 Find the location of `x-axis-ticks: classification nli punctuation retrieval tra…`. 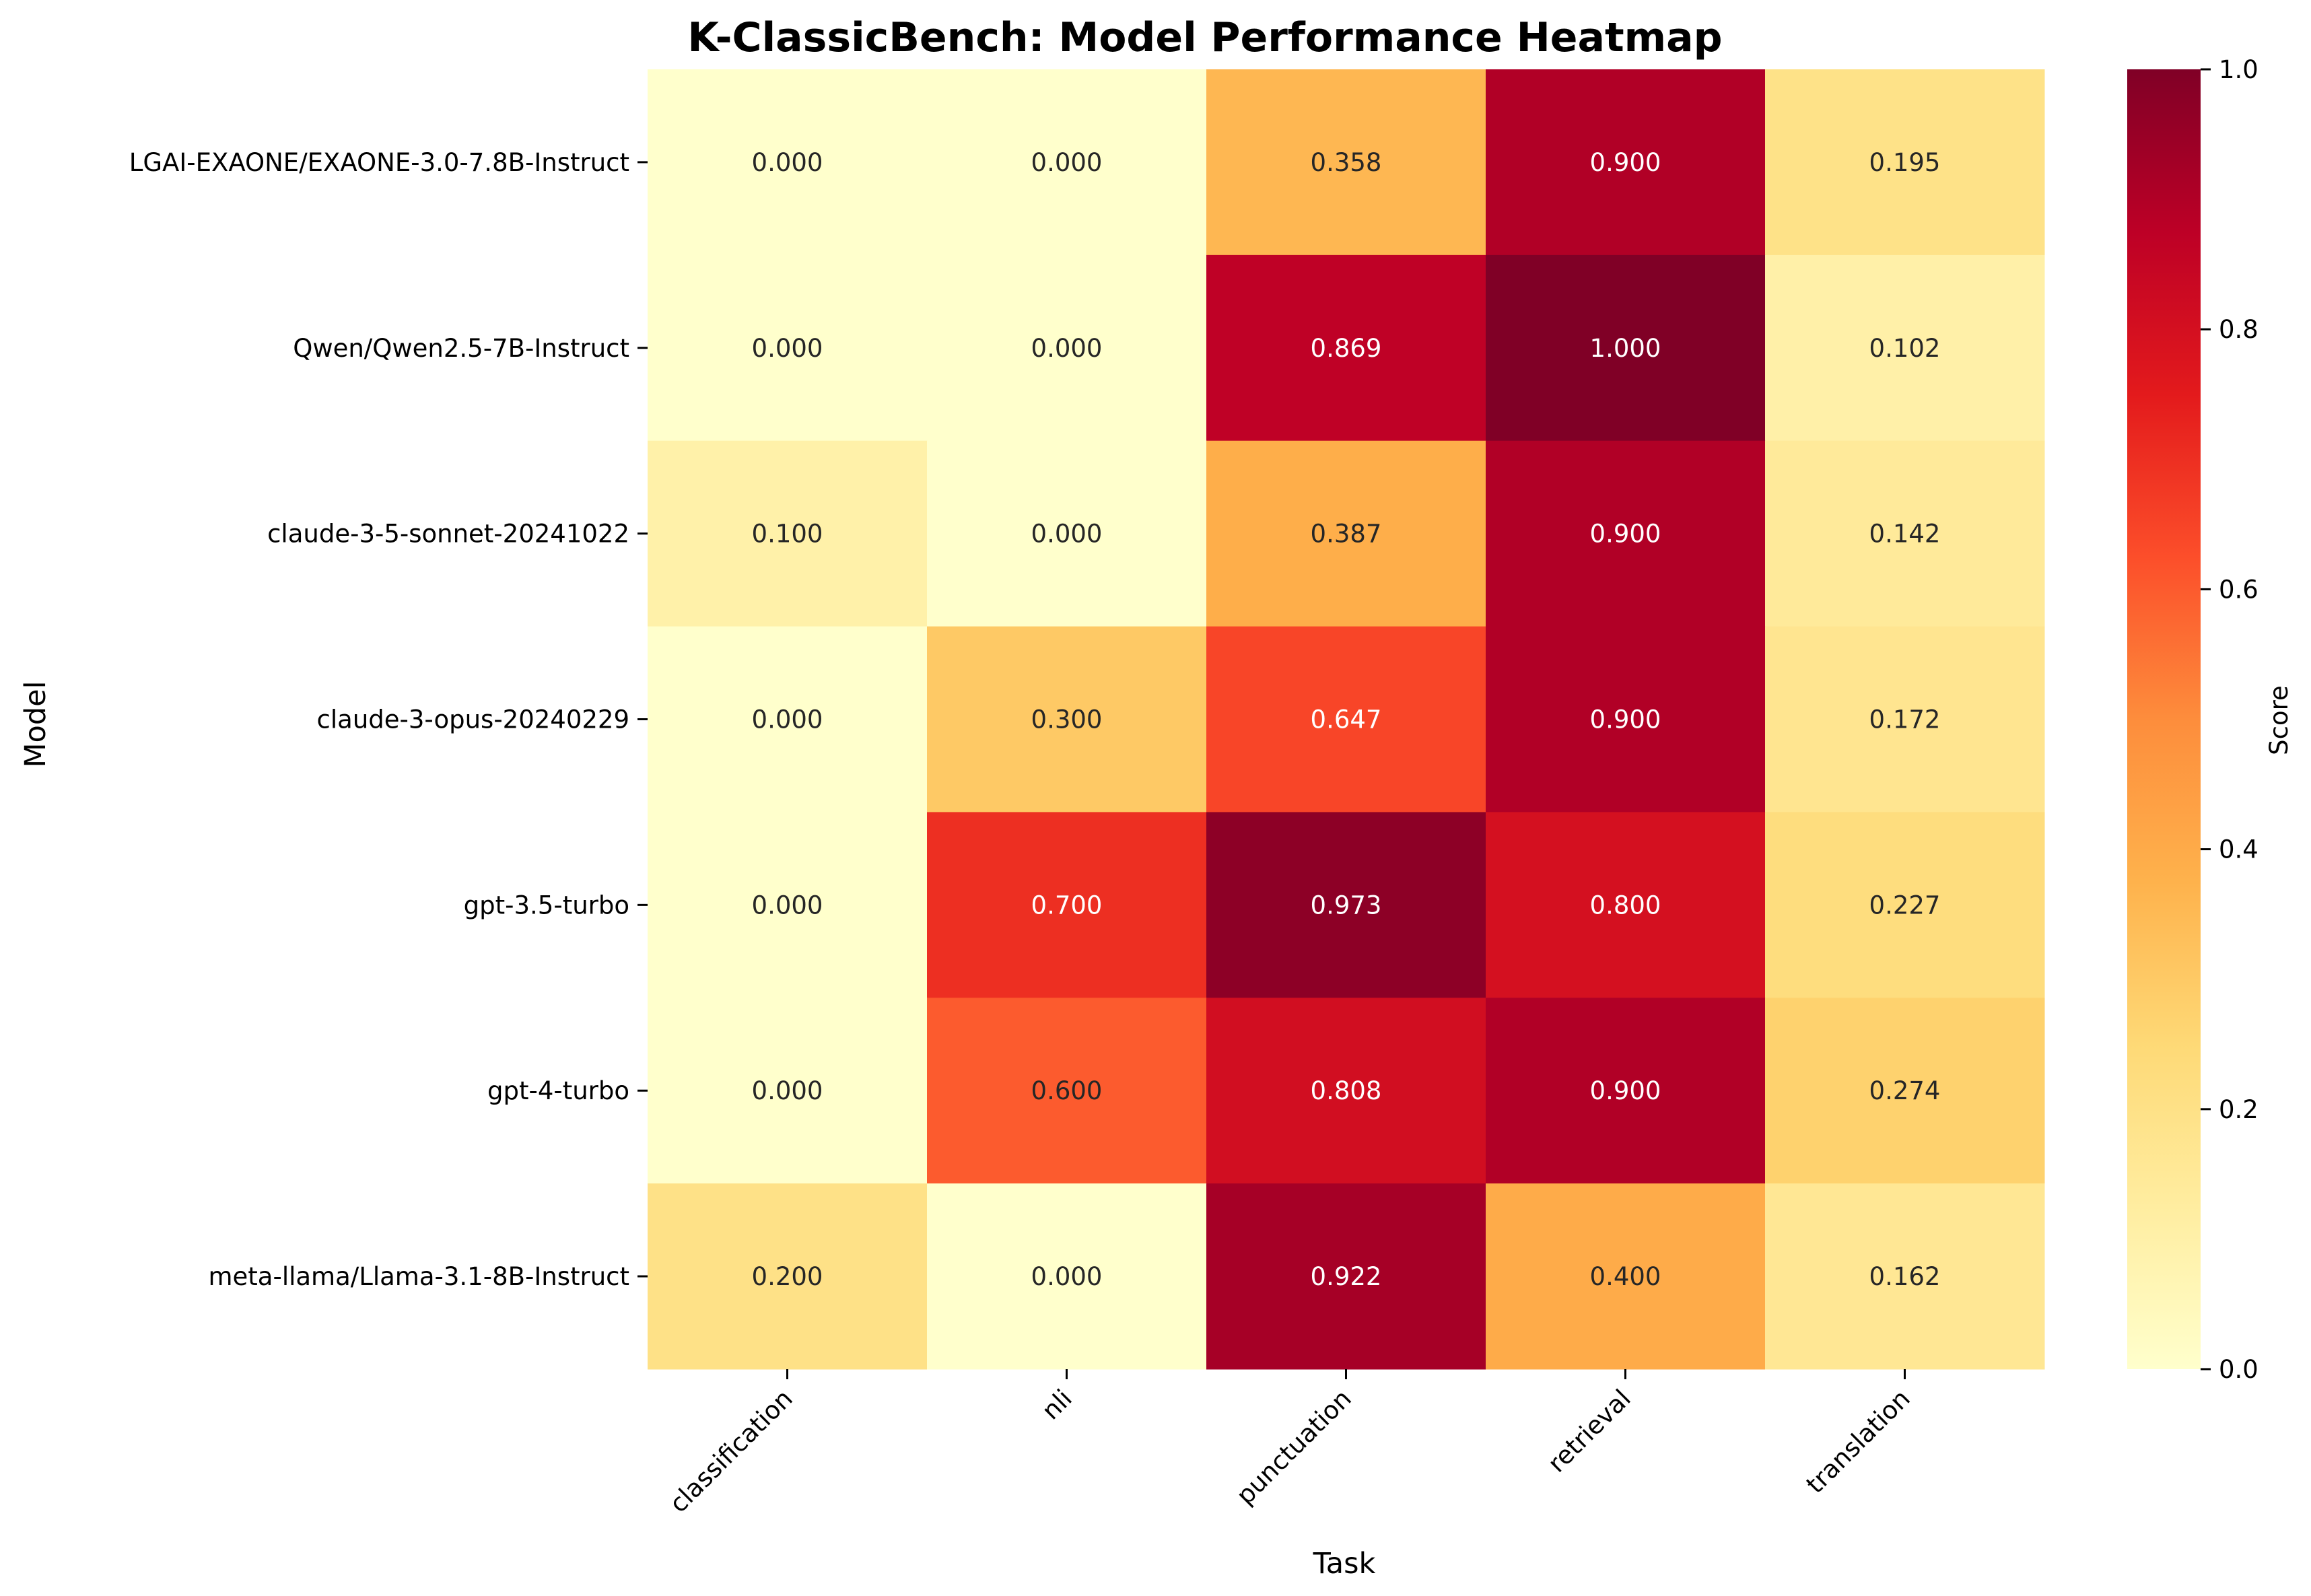

x-axis-ticks: classification nli punctuation retrieval tra… is located at coordinates (1290, 1444).